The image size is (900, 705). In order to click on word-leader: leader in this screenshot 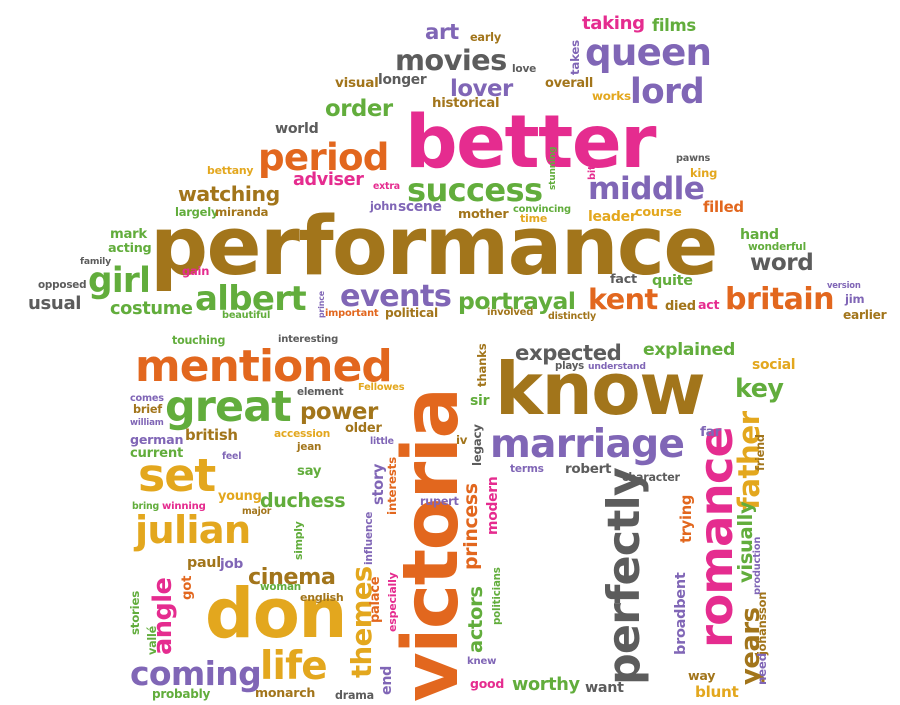, I will do `click(612, 217)`.